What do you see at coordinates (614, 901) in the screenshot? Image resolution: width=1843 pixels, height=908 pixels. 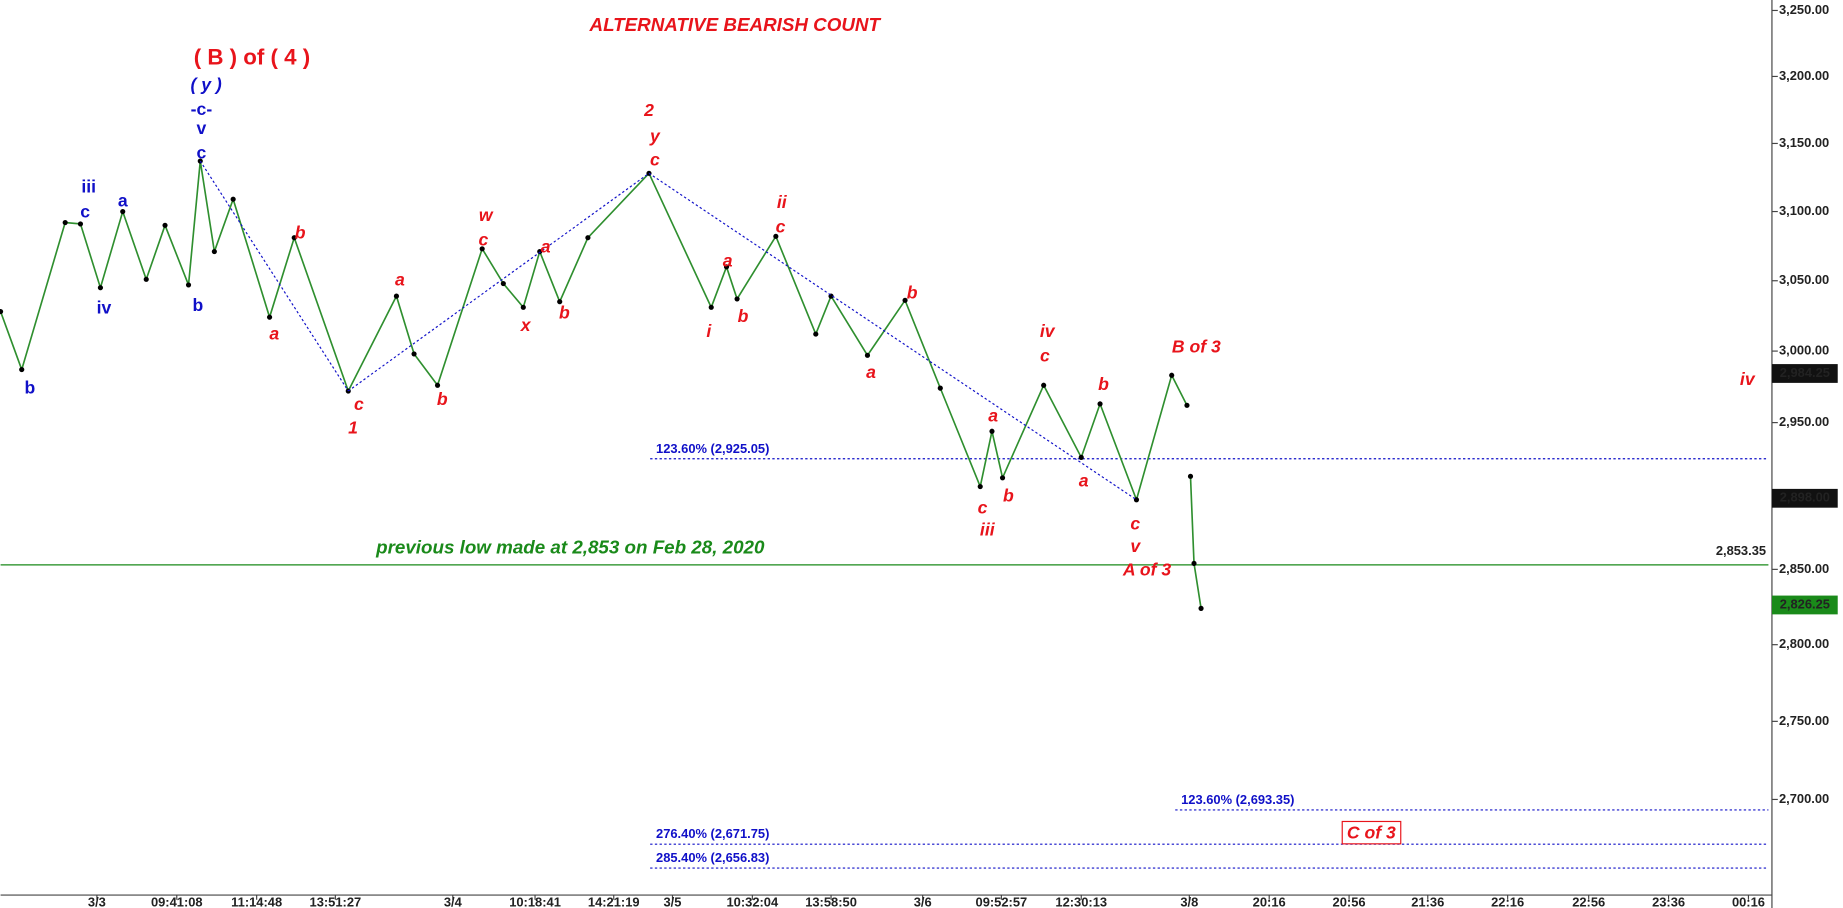 I see `x-tick-label: 14:21:19` at bounding box center [614, 901].